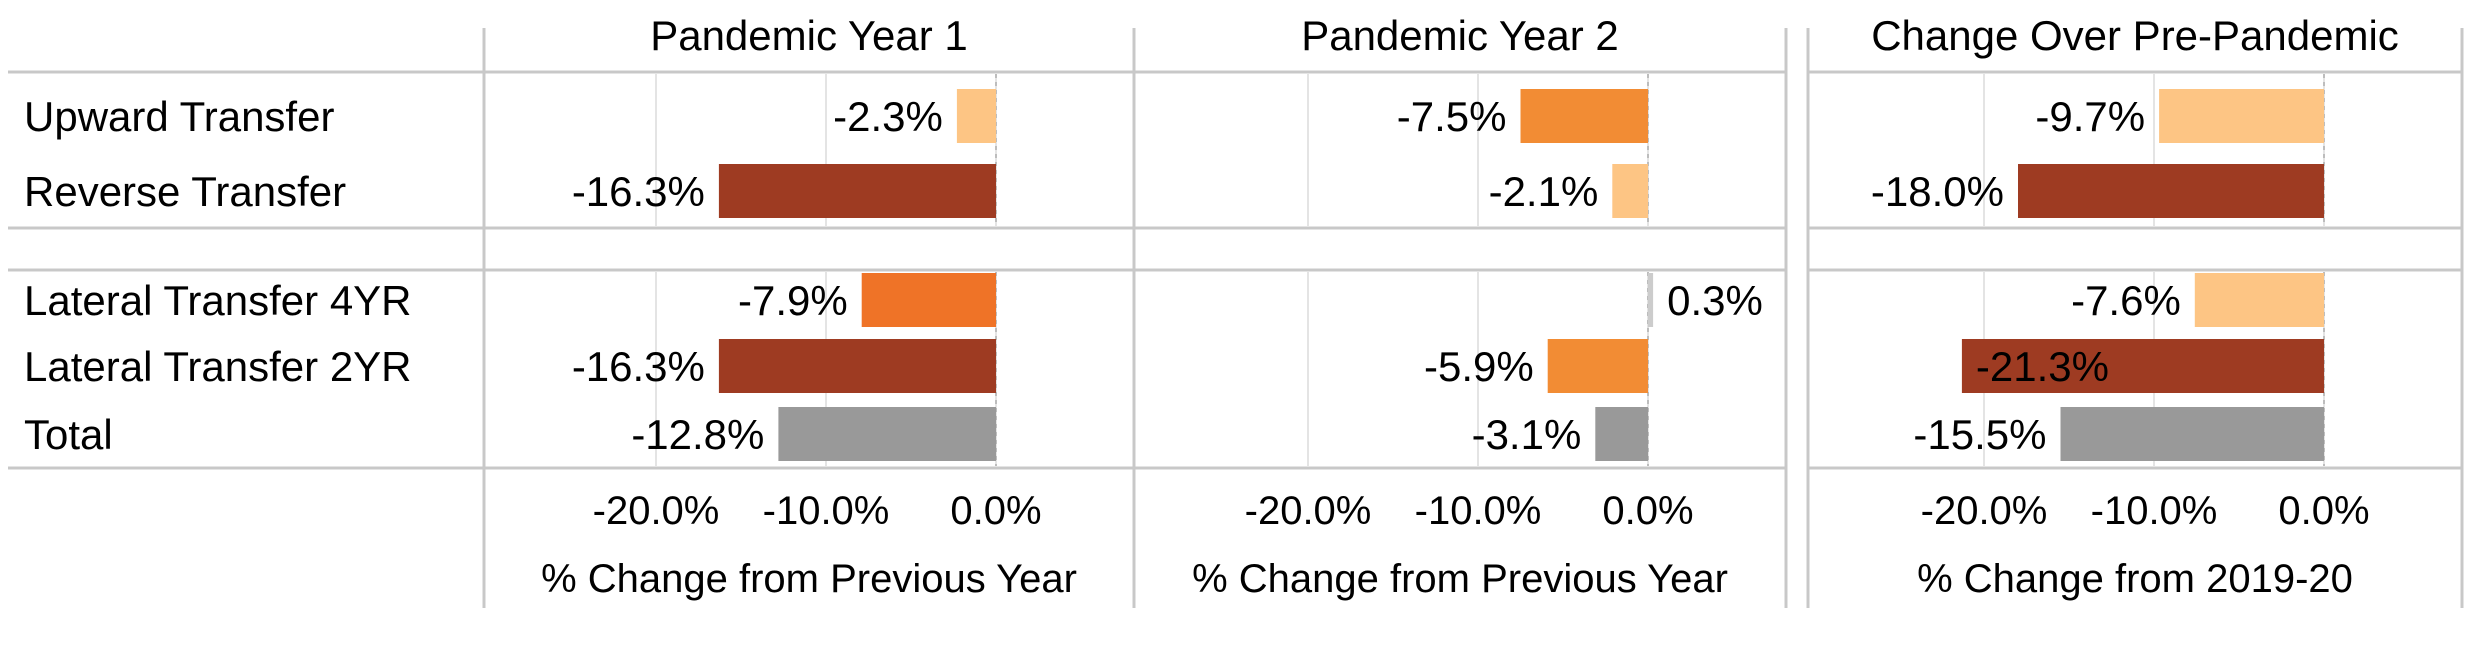 This screenshot has height=646, width=2474. Describe the element at coordinates (218, 300) in the screenshot. I see `row-label: Lateral Transfer 4YR` at that location.